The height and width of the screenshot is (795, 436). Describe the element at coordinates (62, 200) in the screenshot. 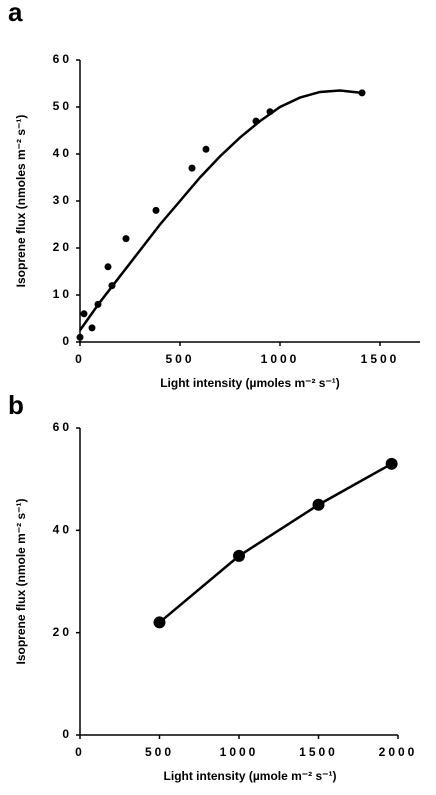

I see `y-tick-label: 30` at that location.